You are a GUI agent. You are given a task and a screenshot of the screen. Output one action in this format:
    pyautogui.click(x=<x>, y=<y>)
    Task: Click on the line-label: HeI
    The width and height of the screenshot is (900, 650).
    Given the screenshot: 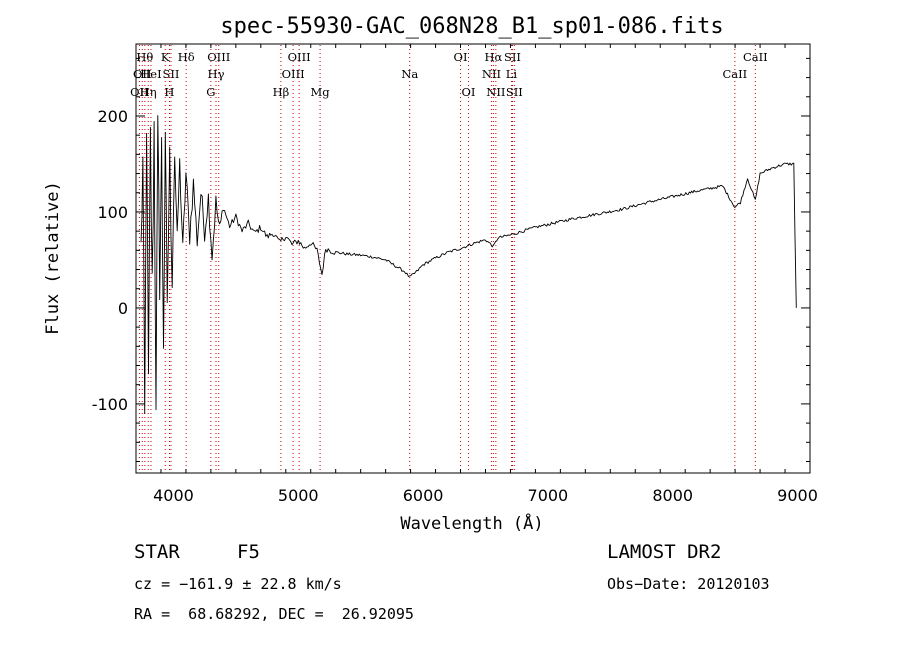 What is the action you would take?
    pyautogui.click(x=150, y=74)
    